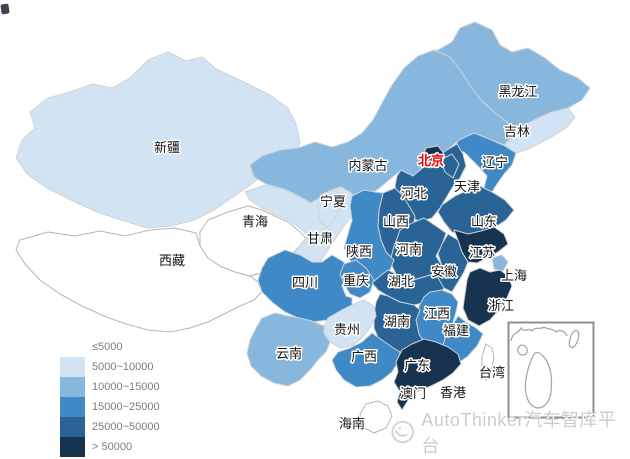 The height and width of the screenshot is (459, 630). I want to click on province-label-shanghai: 上海, so click(514, 275).